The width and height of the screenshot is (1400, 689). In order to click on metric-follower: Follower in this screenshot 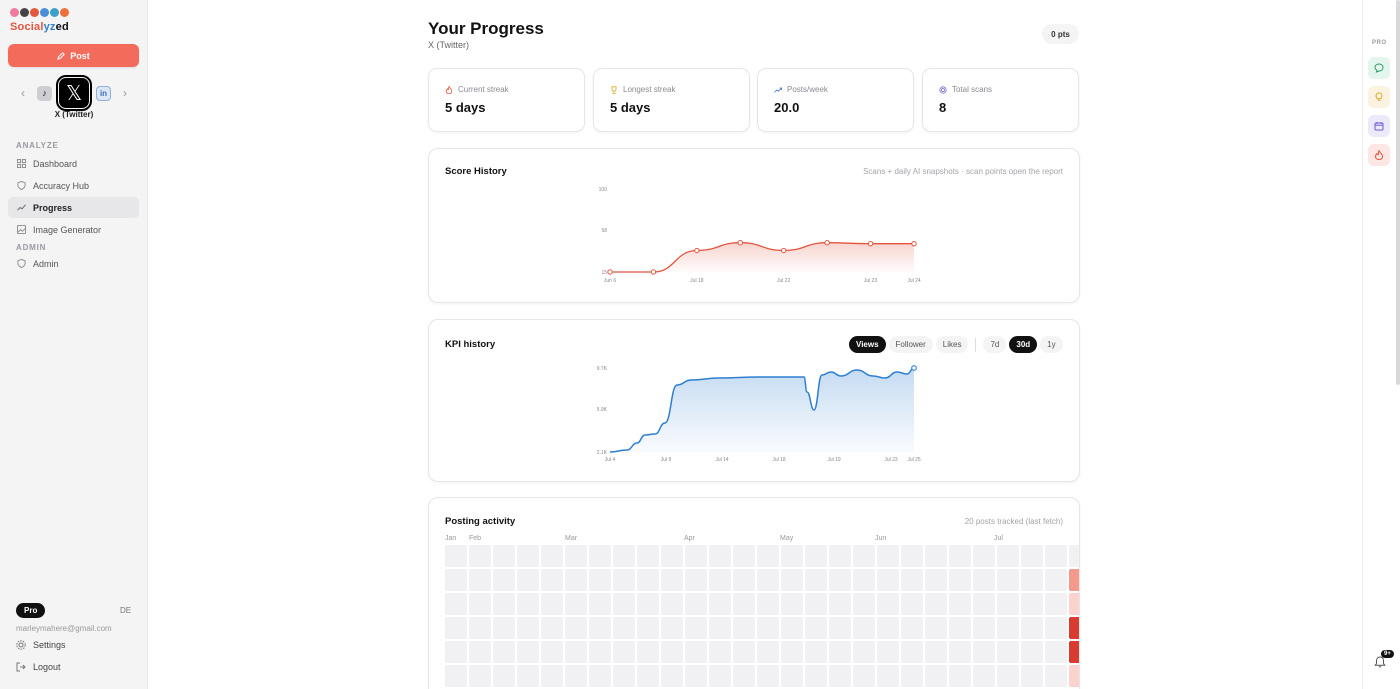, I will do `click(910, 344)`.